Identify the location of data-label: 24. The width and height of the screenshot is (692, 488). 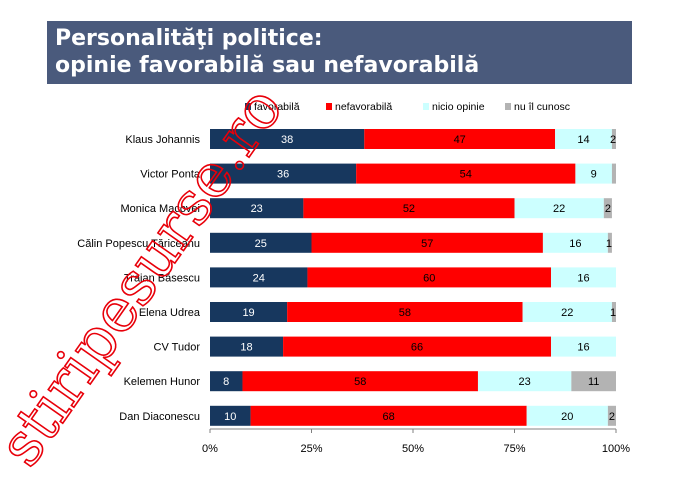
(259, 278).